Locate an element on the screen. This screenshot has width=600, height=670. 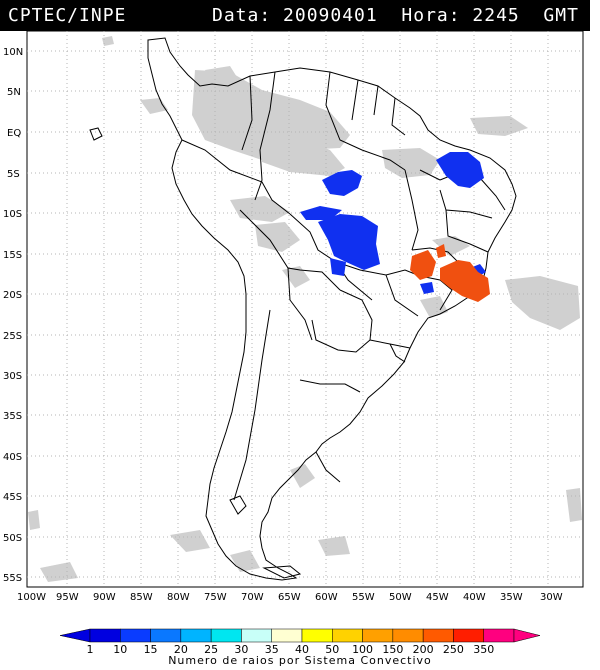
lat-label: 25S is located at coordinates (12, 336).